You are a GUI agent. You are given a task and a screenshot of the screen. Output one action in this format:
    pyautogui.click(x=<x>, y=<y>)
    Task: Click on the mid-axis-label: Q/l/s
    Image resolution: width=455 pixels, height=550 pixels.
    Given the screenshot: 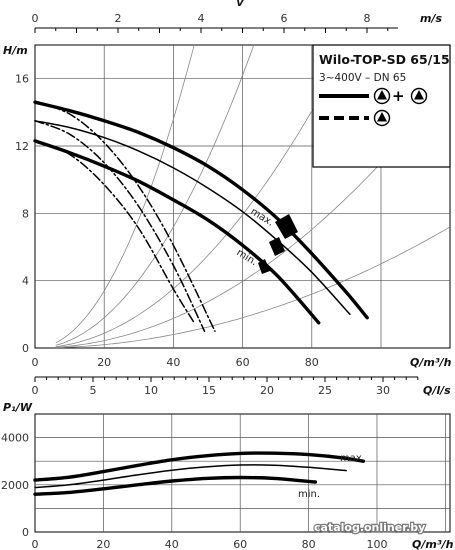 What is the action you would take?
    pyautogui.click(x=437, y=390)
    